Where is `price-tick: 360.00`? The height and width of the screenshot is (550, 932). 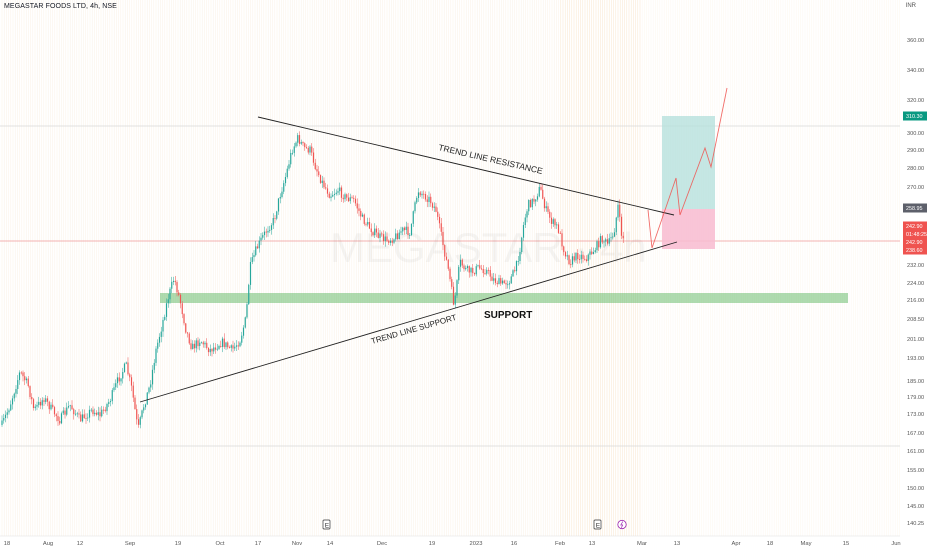
price-tick: 360.00 is located at coordinates (915, 41).